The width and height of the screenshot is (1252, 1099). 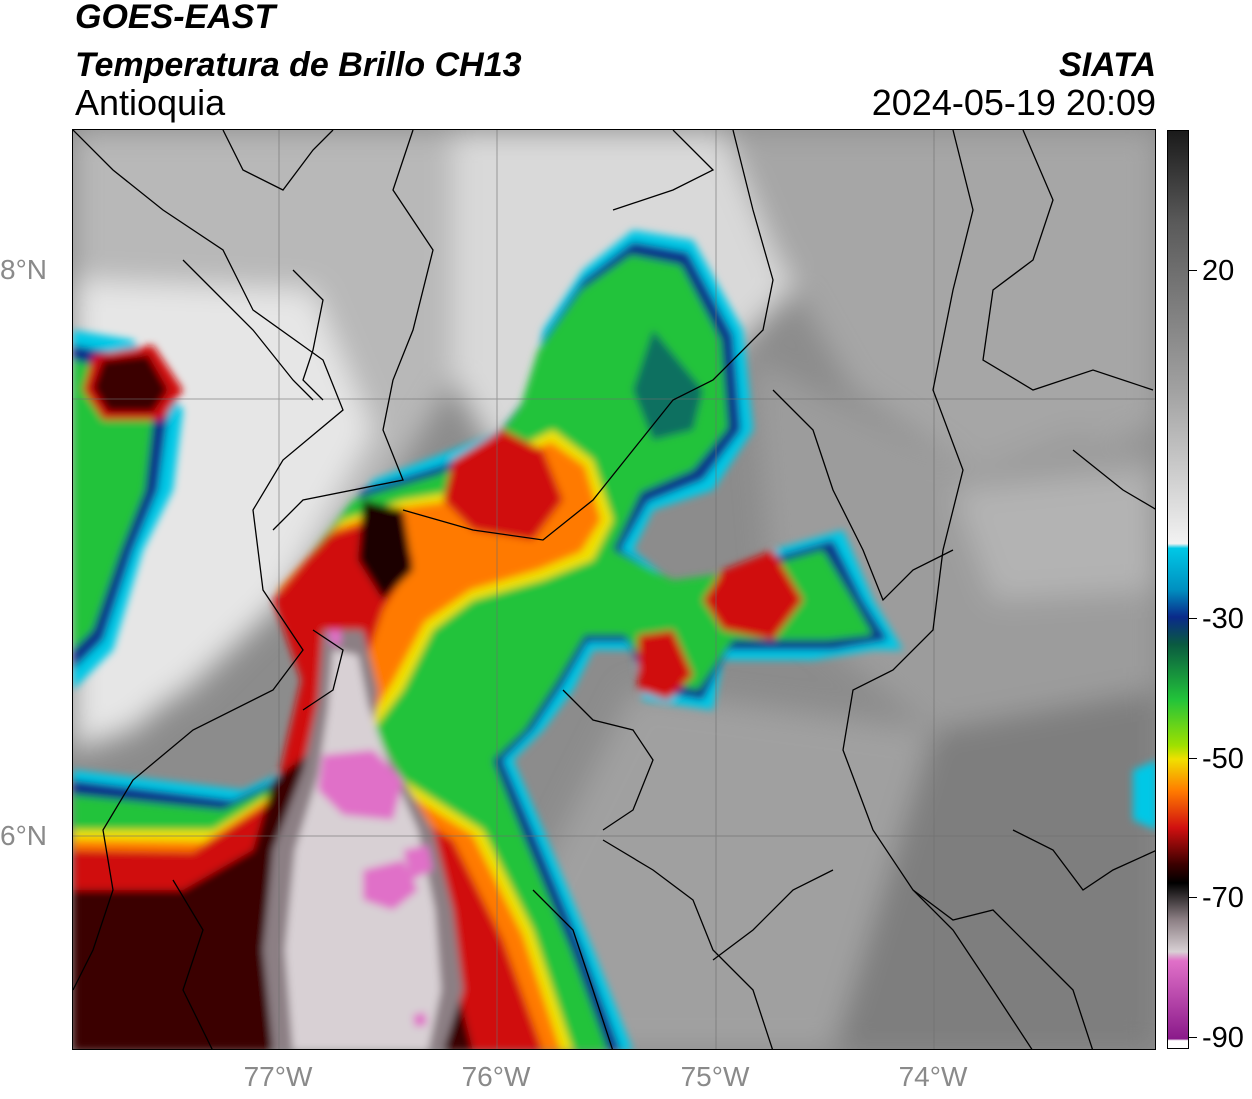 What do you see at coordinates (23, 269) in the screenshot?
I see `lat-tick-8n: 8°N` at bounding box center [23, 269].